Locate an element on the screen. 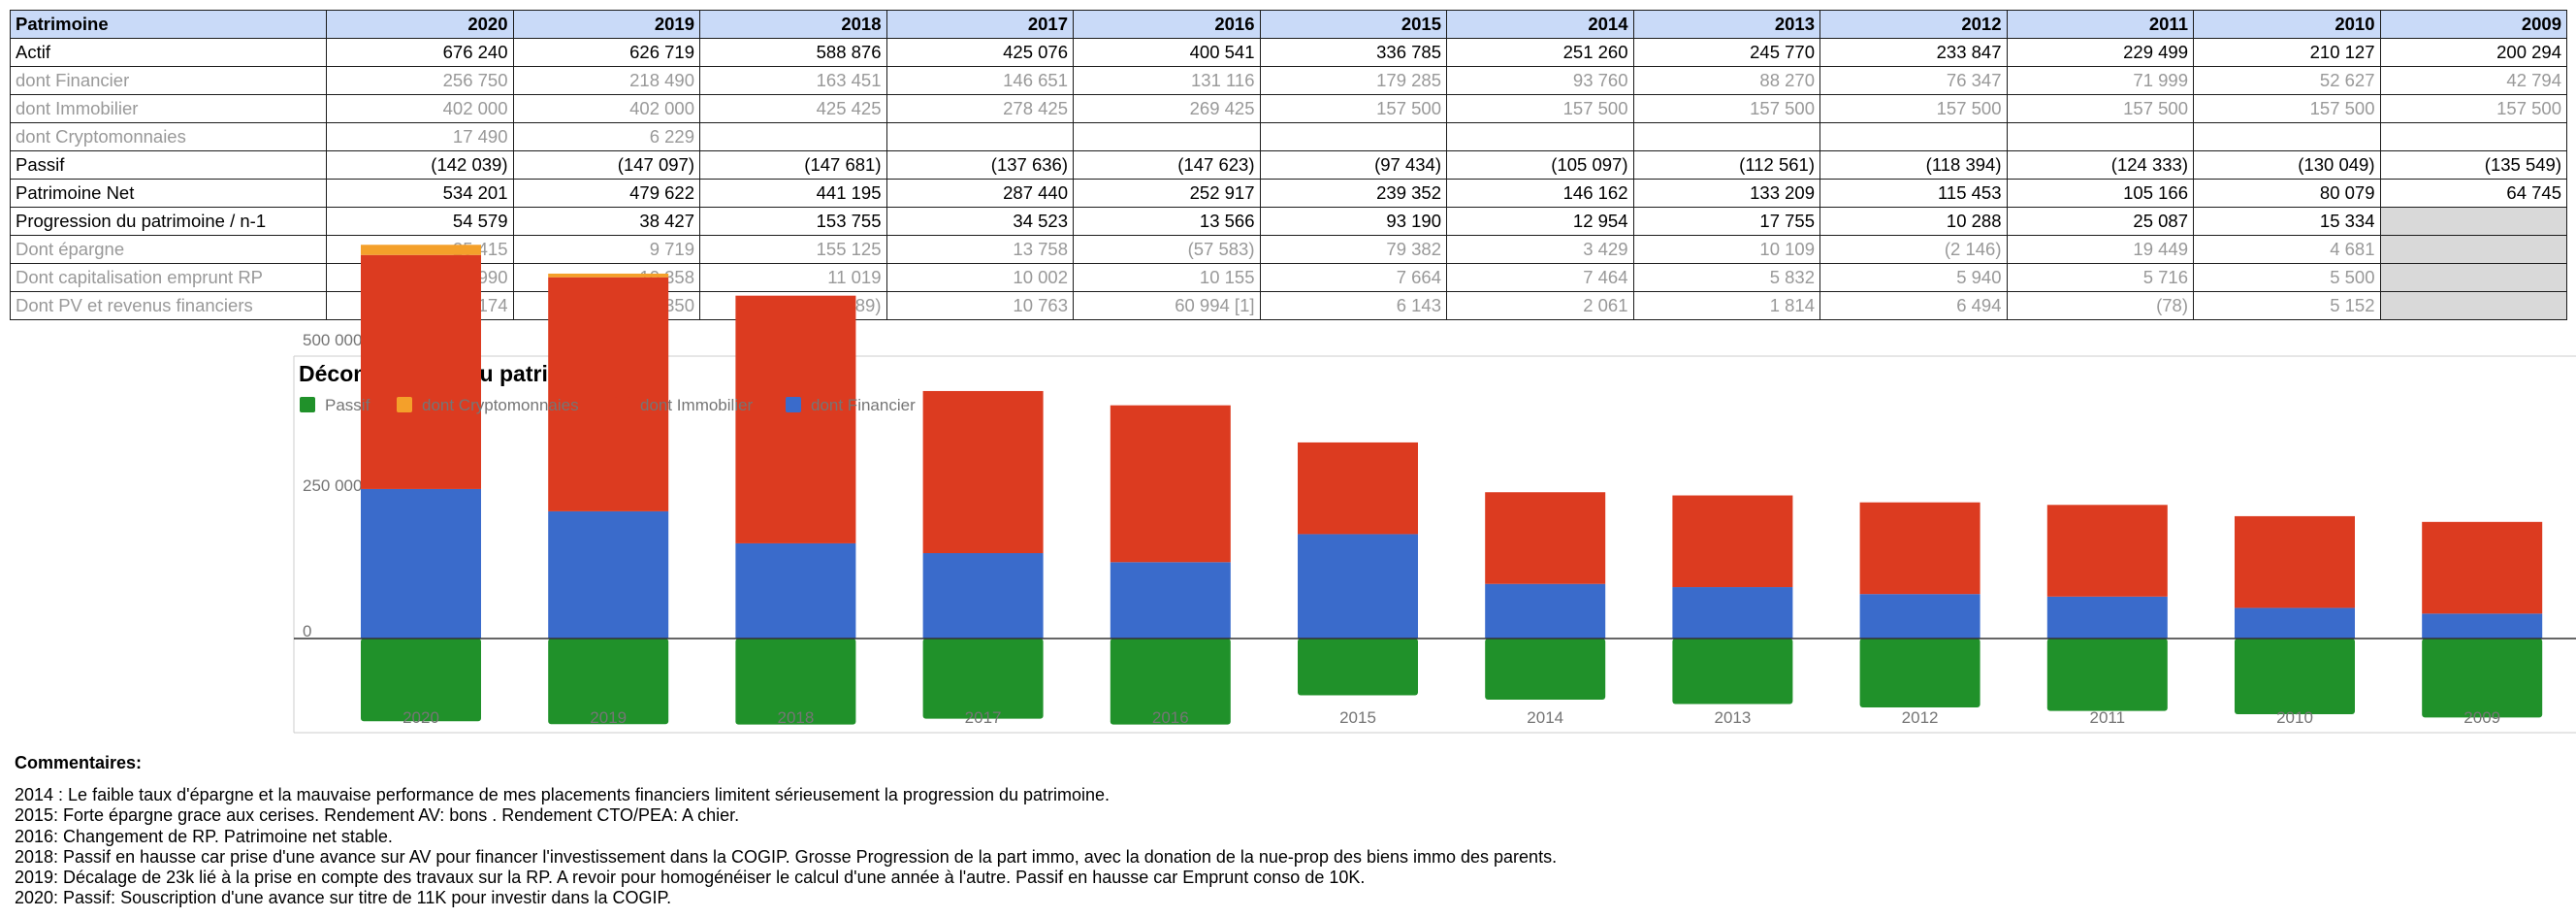 The height and width of the screenshot is (918, 2576). table-cell: 233 847 is located at coordinates (1913, 52).